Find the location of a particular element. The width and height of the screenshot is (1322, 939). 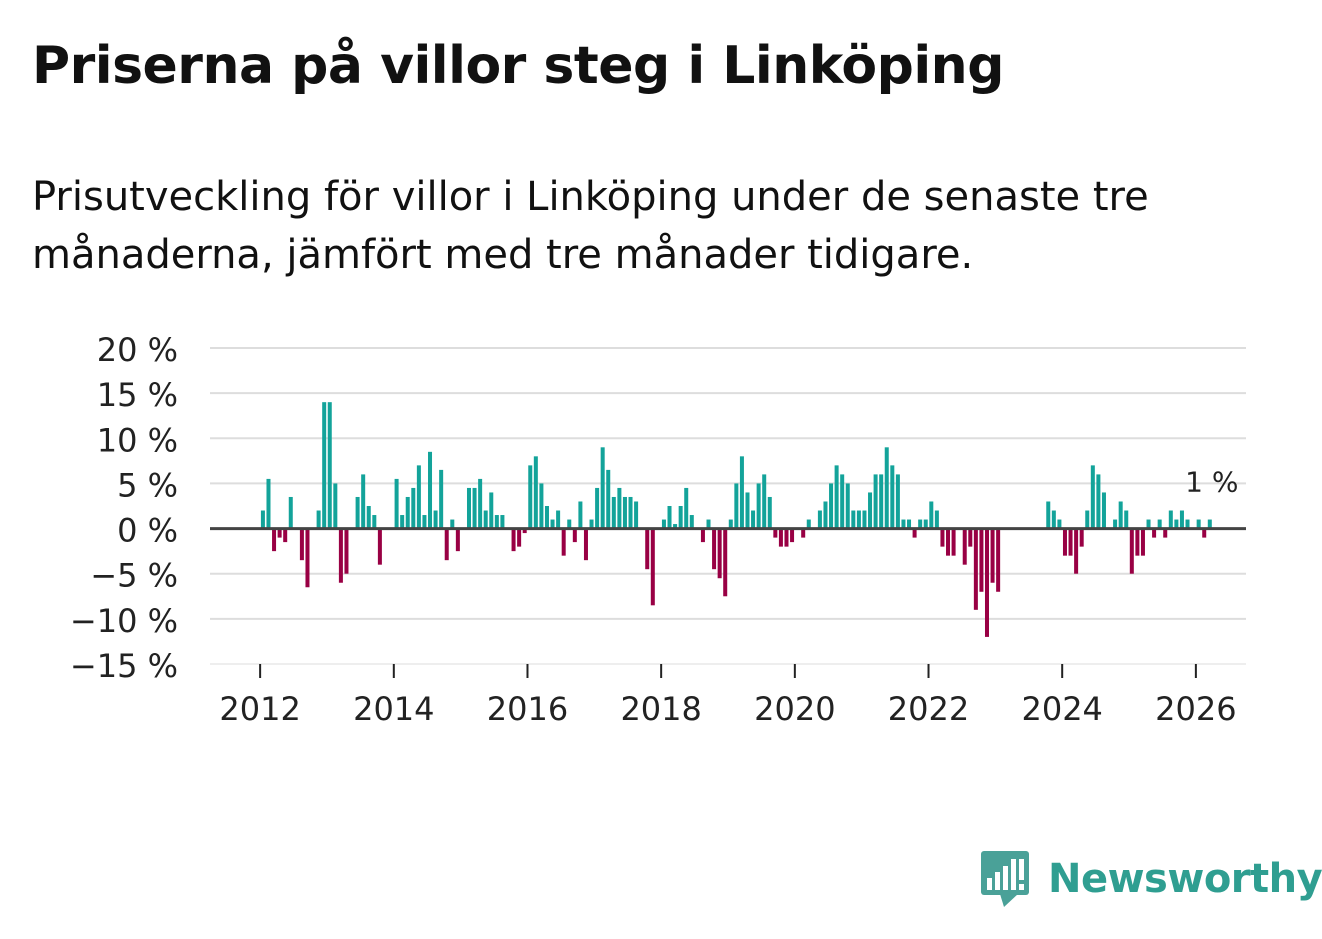

y-tick-label: 20 % is located at coordinates (137, 350).